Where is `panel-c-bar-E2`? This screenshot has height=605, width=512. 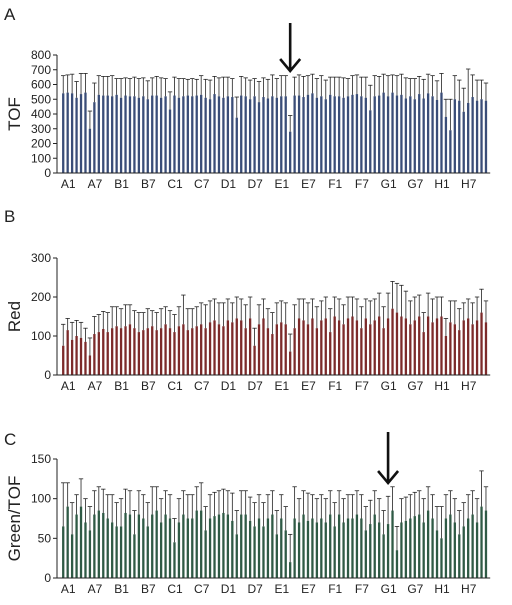
panel-c-bar-E2 is located at coordinates (281, 548).